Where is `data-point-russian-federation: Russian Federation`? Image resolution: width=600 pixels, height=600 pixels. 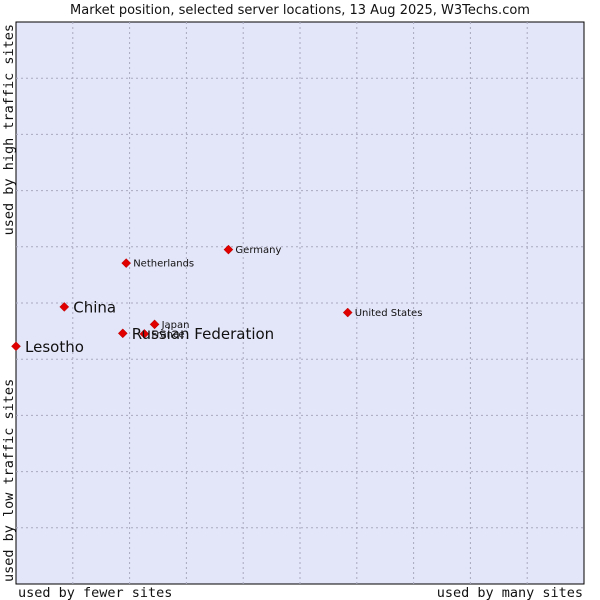 data-point-russian-federation: Russian Federation is located at coordinates (195, 334).